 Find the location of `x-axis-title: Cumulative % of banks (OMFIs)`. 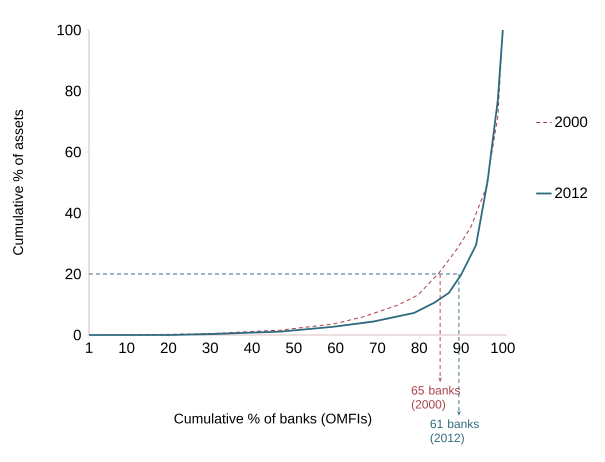

x-axis-title: Cumulative % of banks (OMFIs) is located at coordinates (273, 419).